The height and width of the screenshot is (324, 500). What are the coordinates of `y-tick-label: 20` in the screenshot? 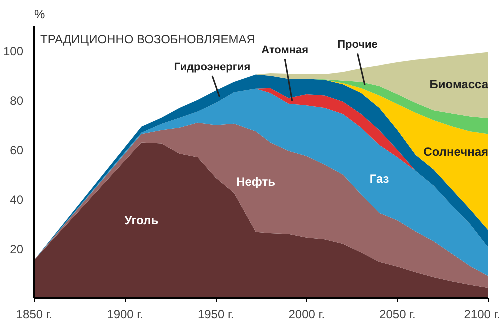 It's located at (17, 249).